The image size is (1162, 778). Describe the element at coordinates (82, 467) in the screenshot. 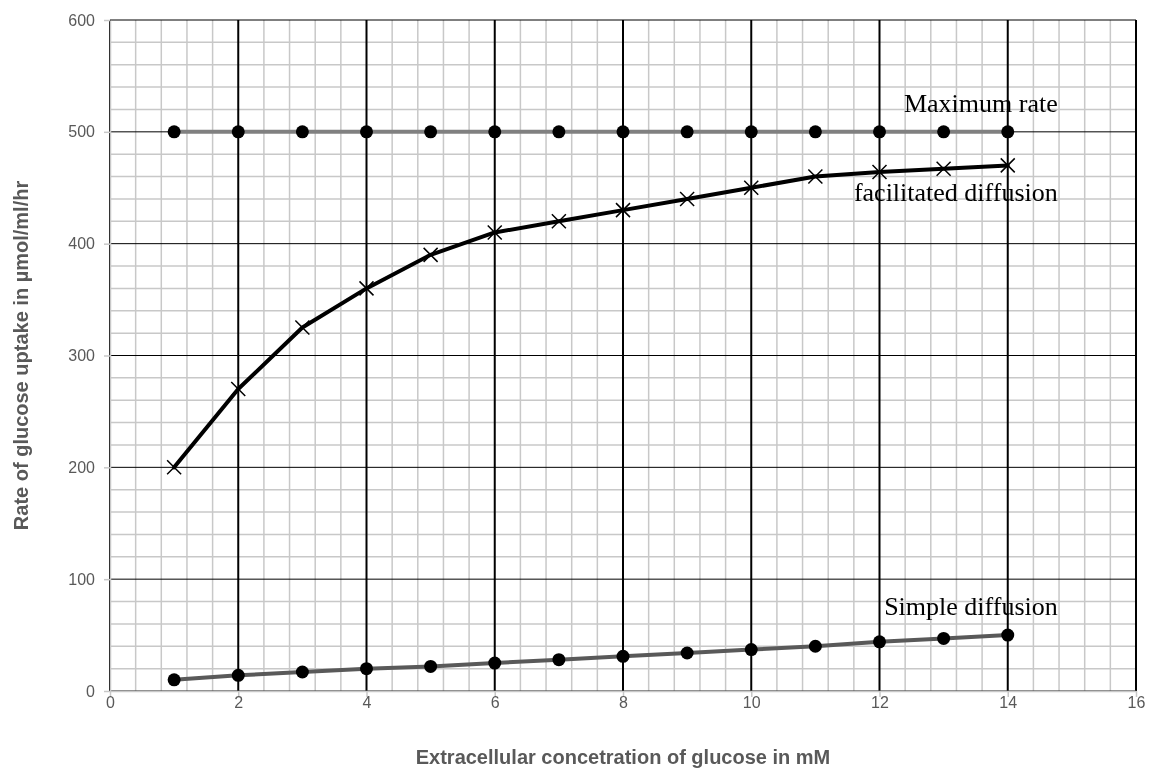

I see `y-tick-label: 200` at that location.